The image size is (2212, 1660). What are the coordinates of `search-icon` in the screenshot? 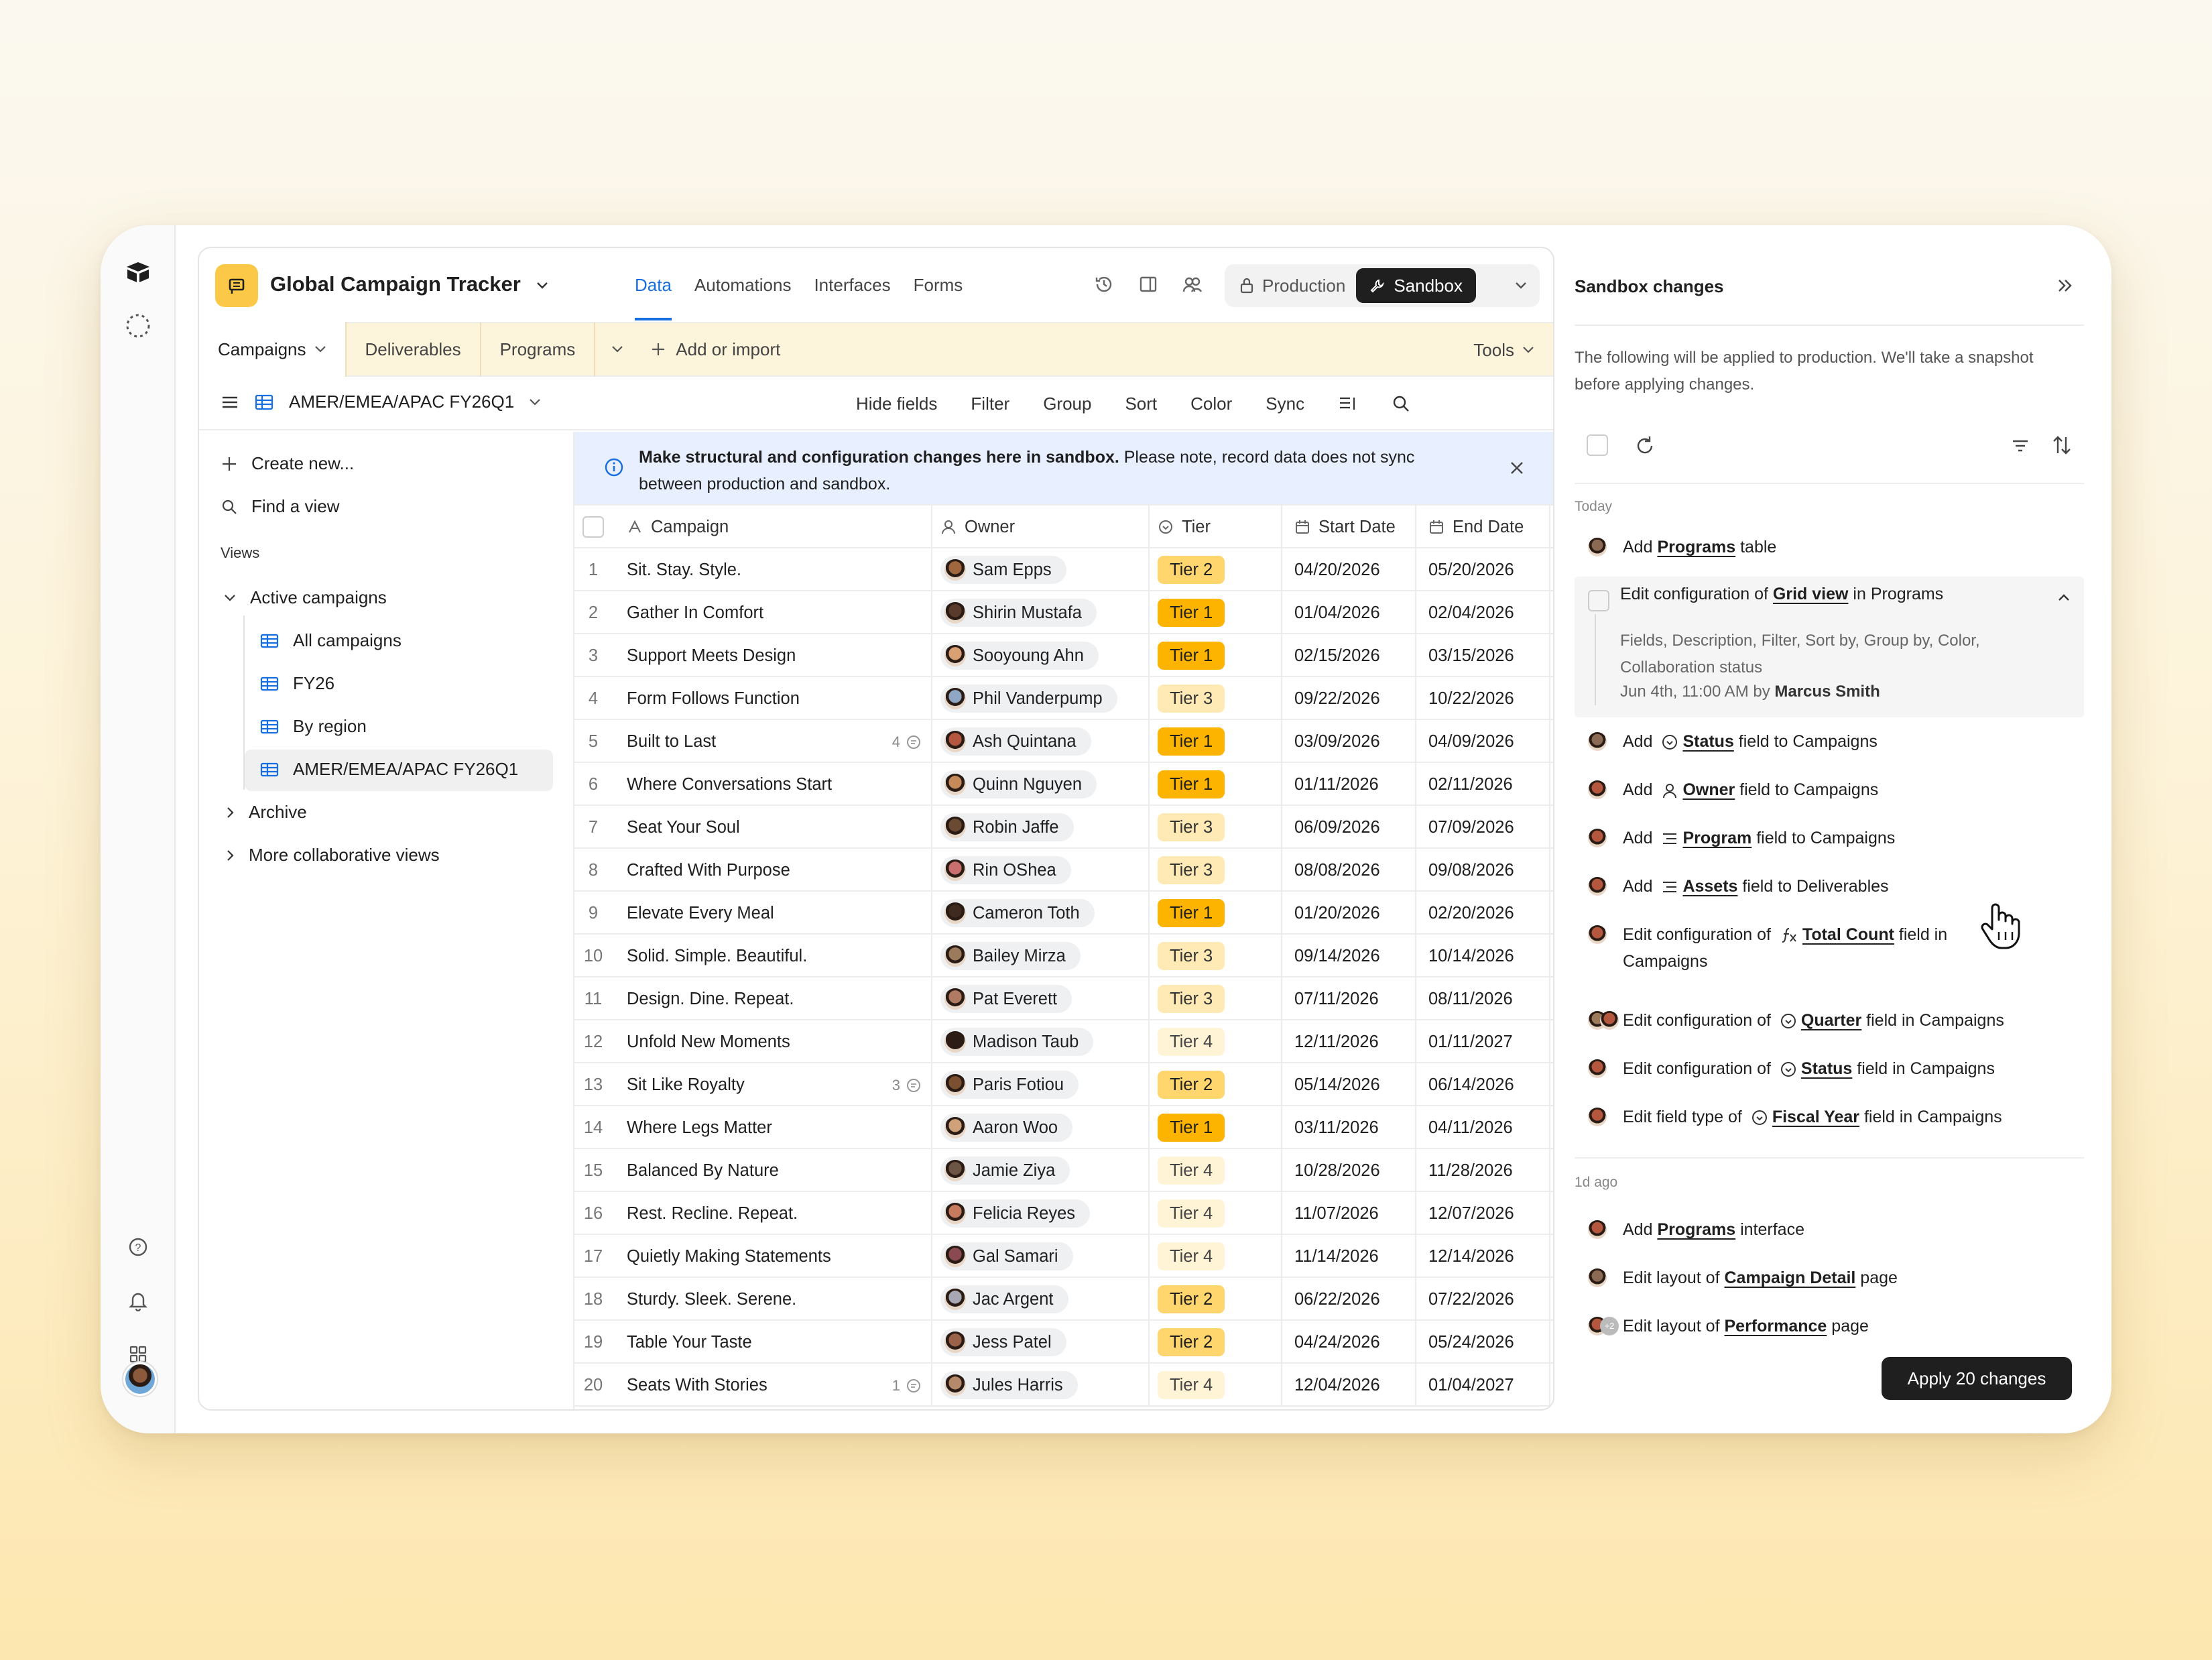 It's located at (1401, 403).